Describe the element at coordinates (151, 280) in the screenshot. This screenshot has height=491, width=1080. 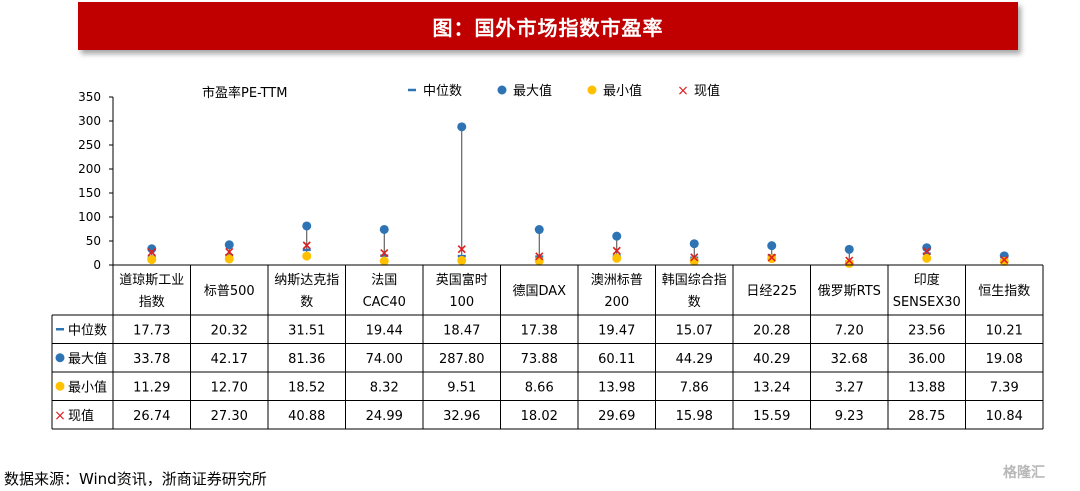
I see `category-label: 道琼斯工业` at that location.